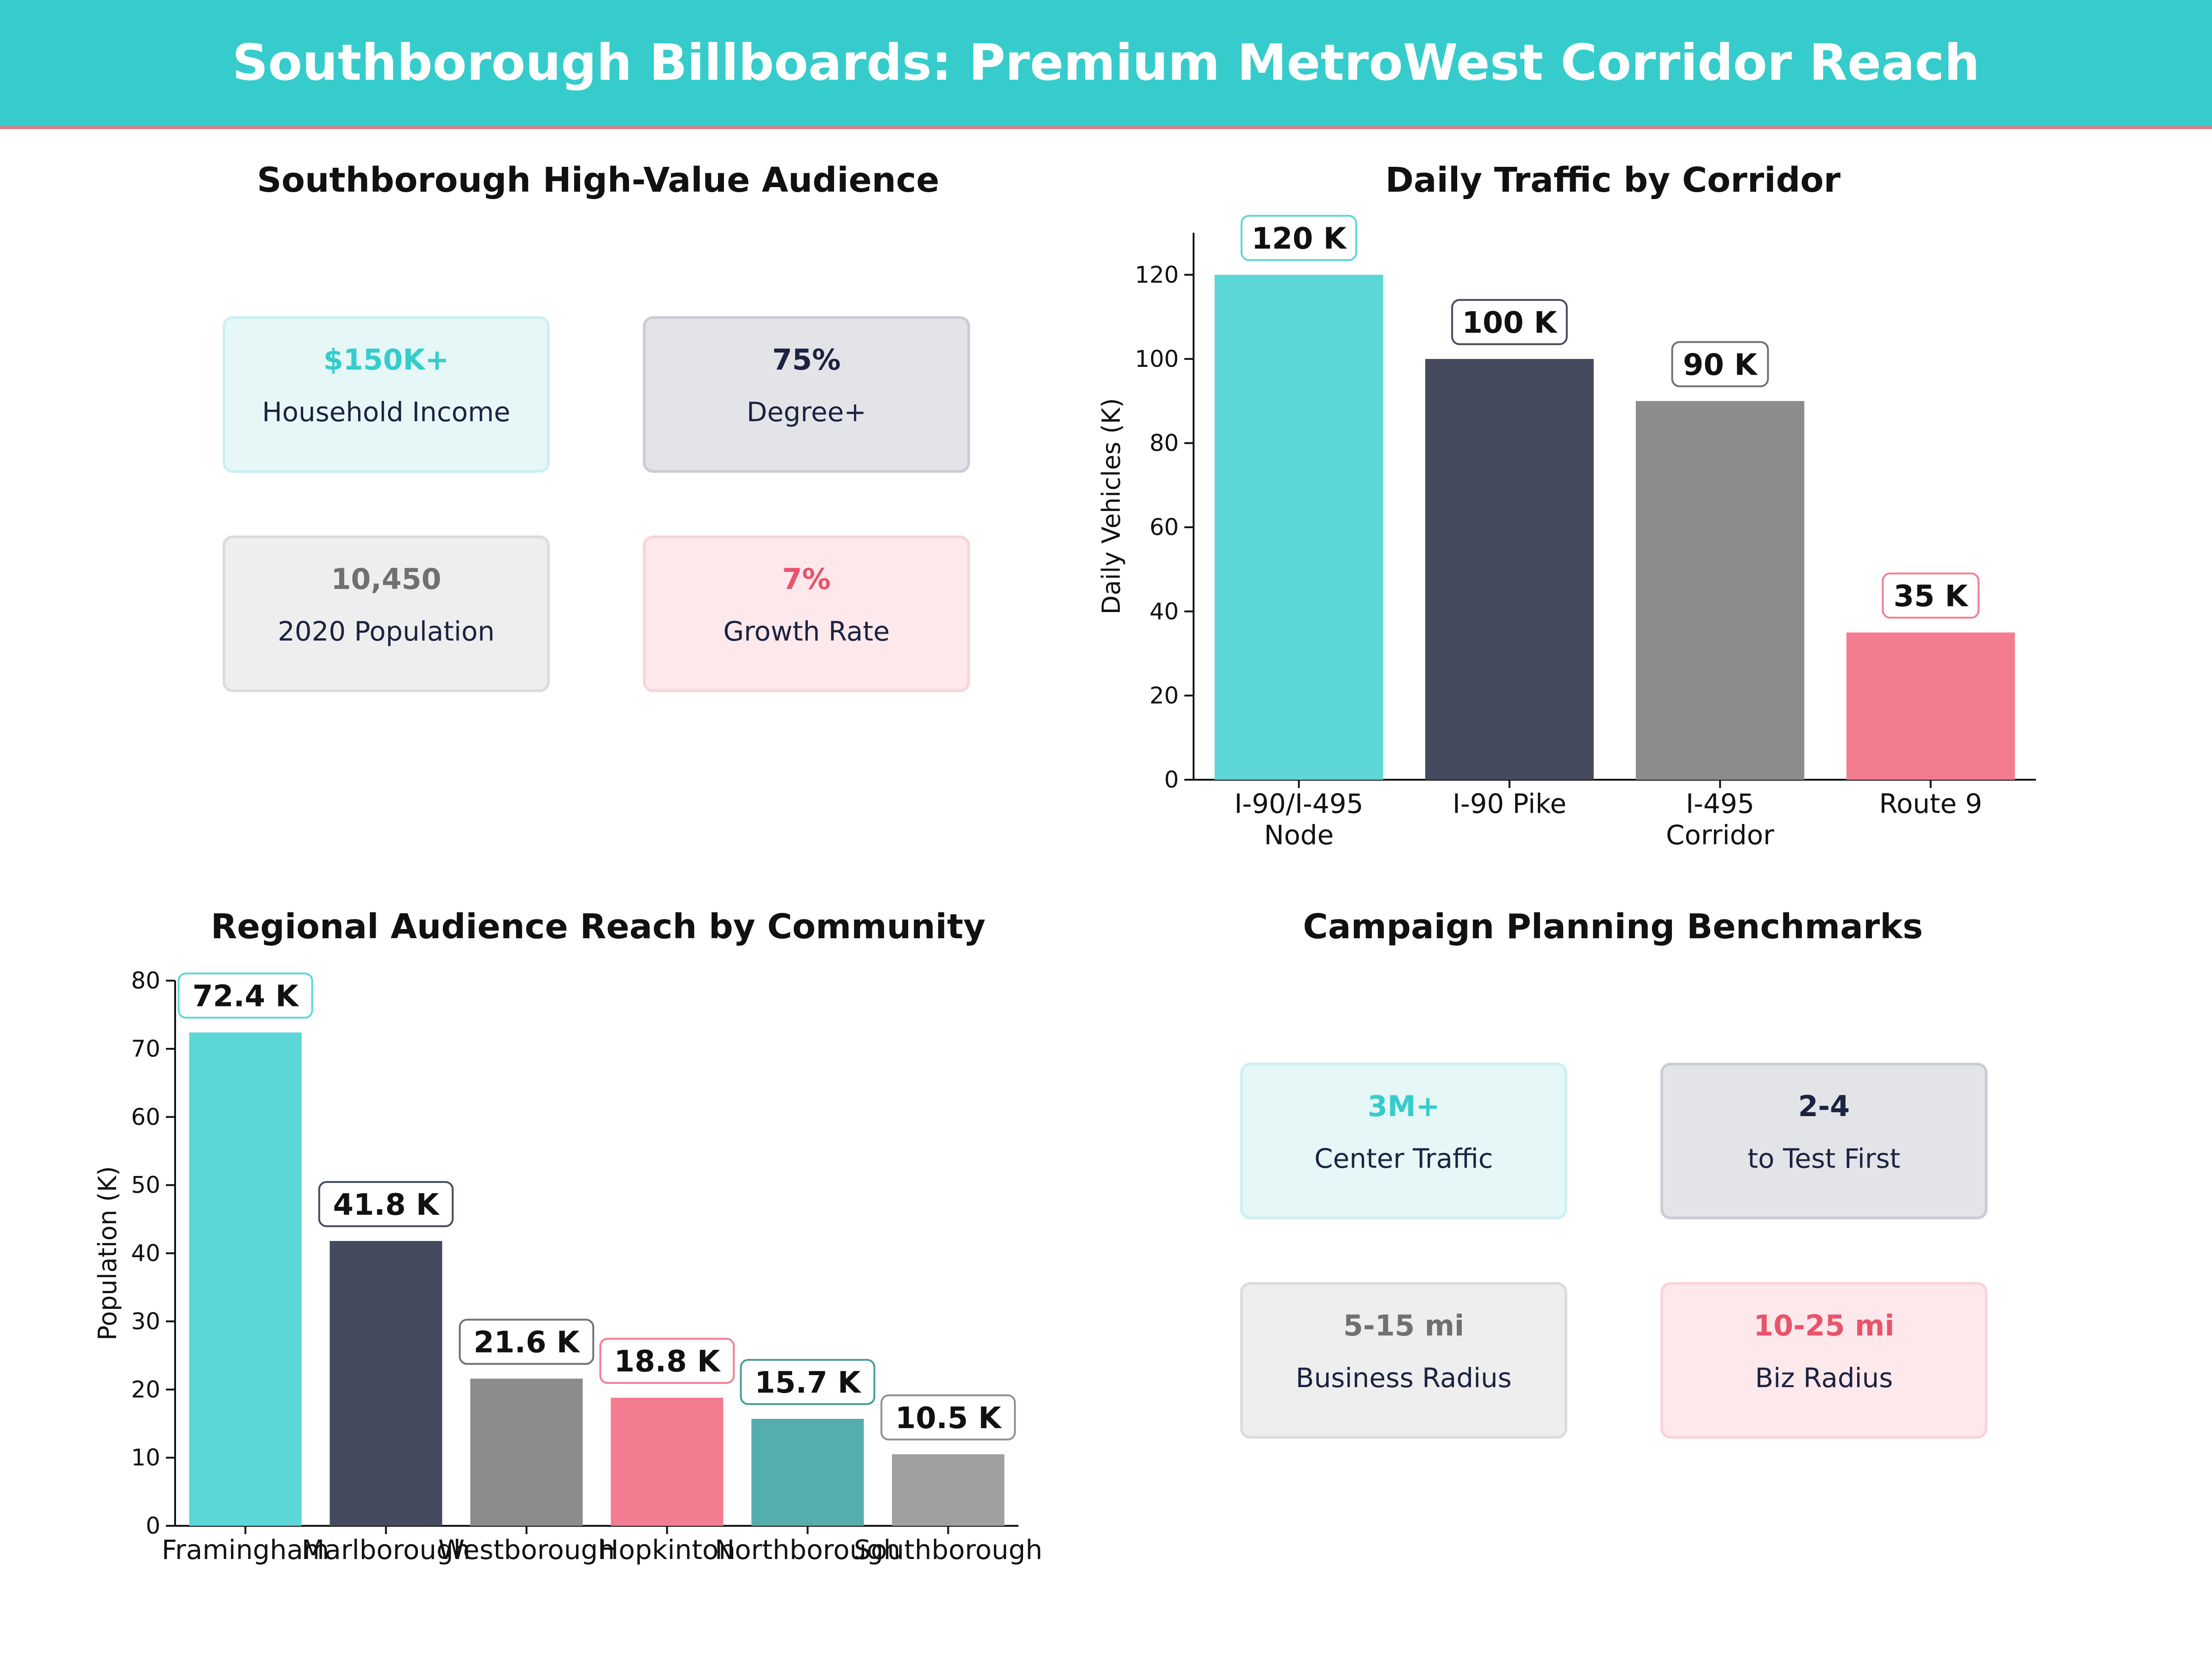 This screenshot has width=2212, height=1659. I want to click on benchmarks-title: Campaign Planning Benchmarks, so click(1613, 927).